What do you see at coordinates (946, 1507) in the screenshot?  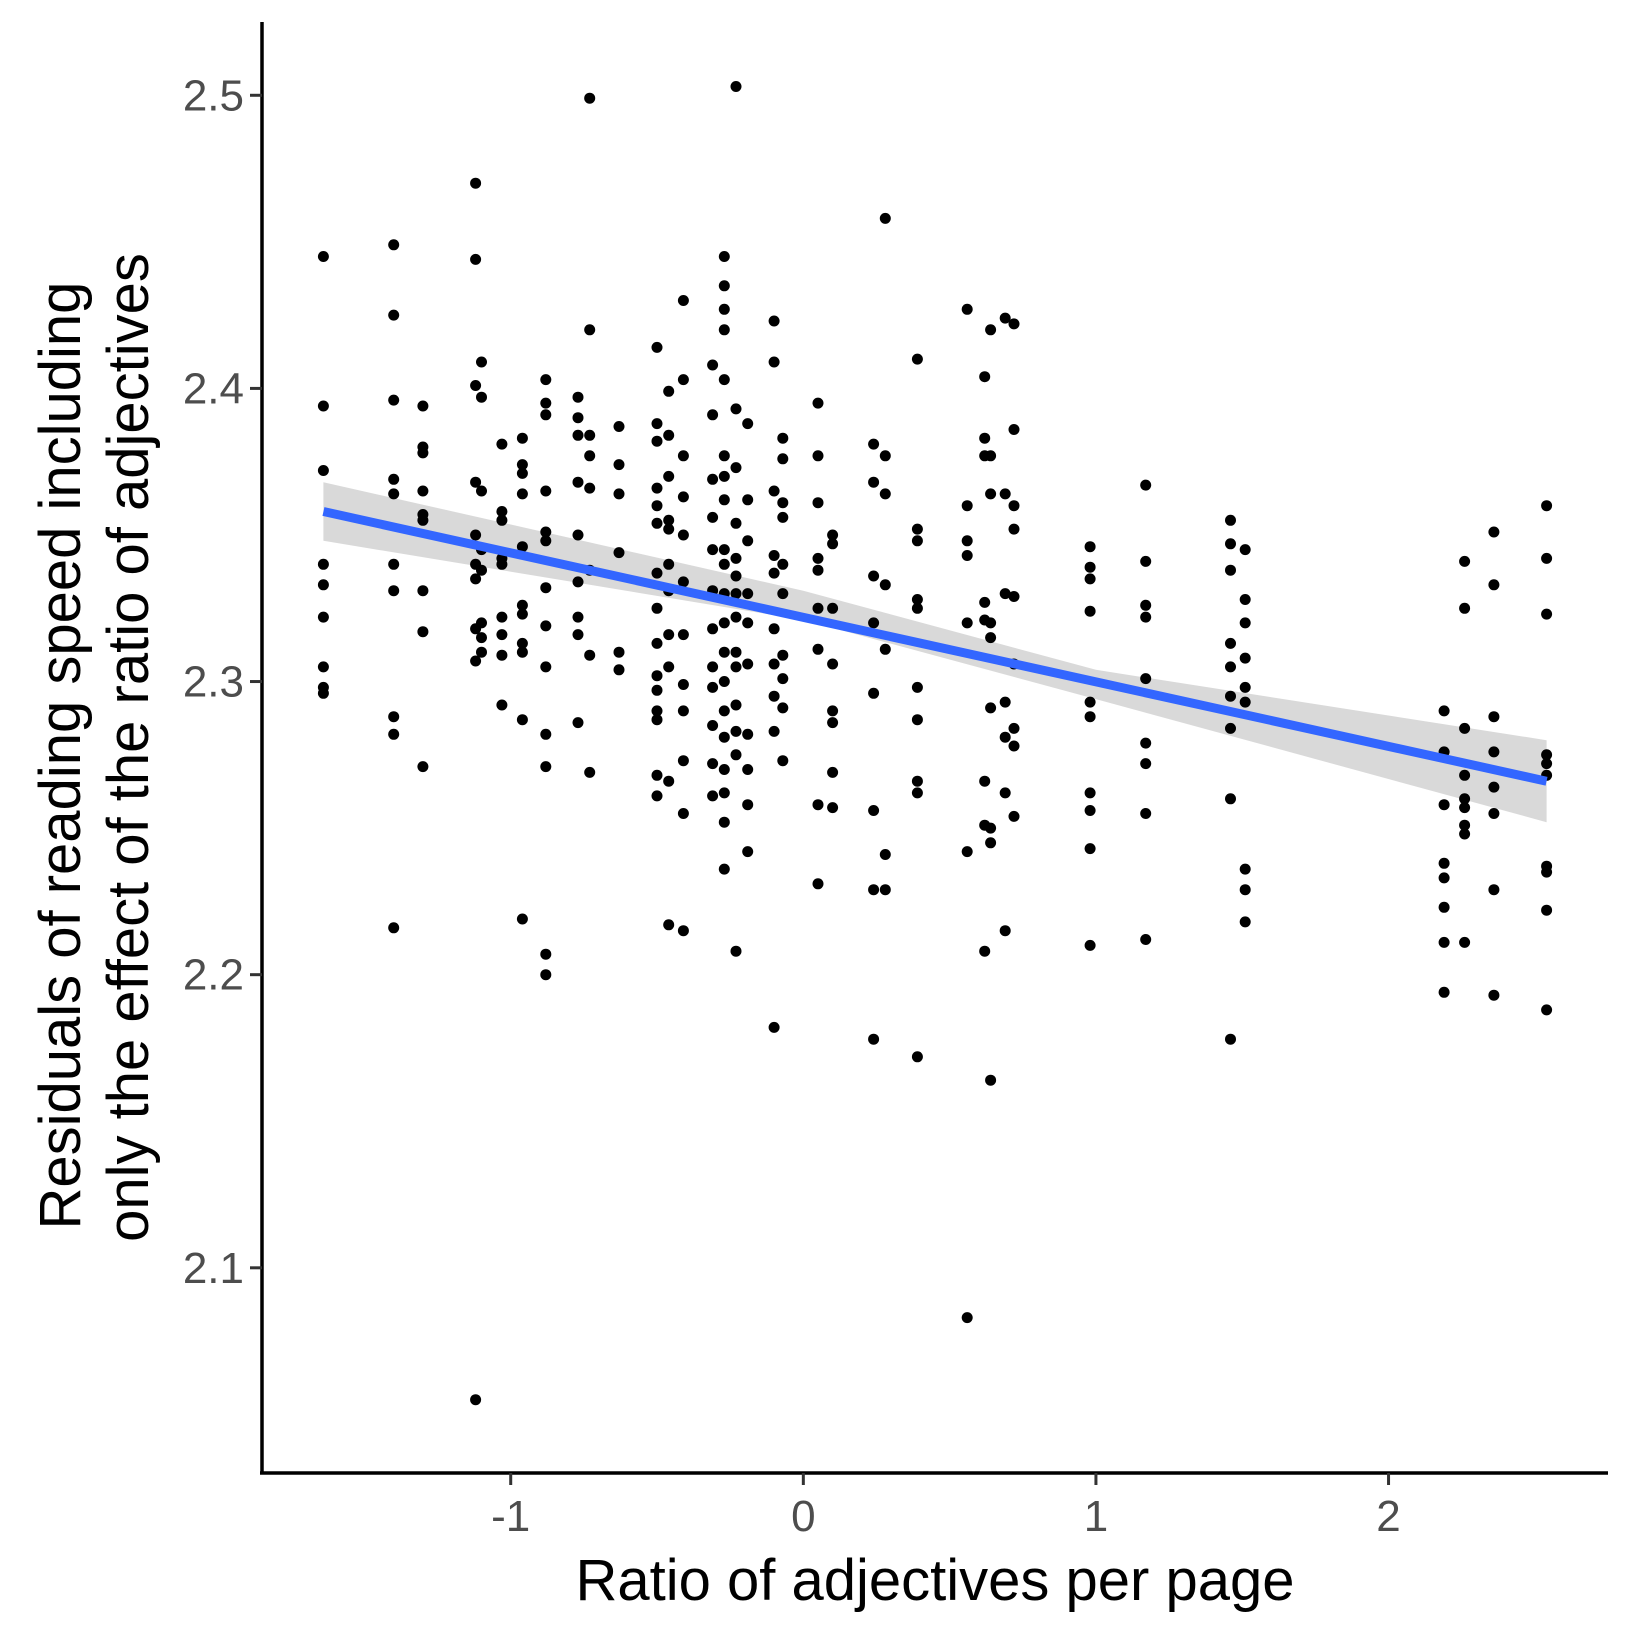 I see `x-ticks: -1 0 1 2` at bounding box center [946, 1507].